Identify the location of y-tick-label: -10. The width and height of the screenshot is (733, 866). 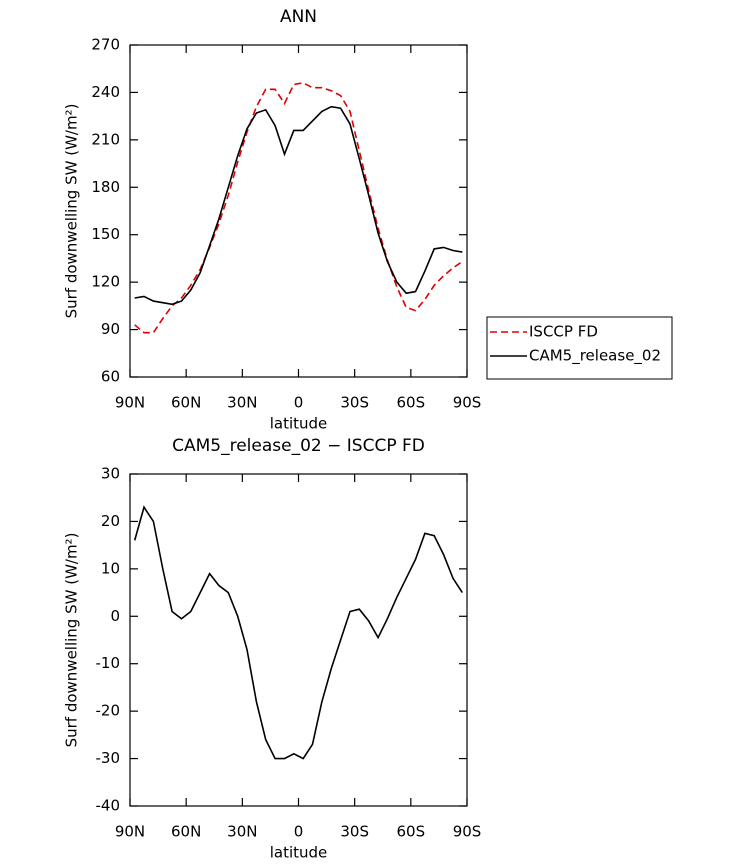
(108, 663).